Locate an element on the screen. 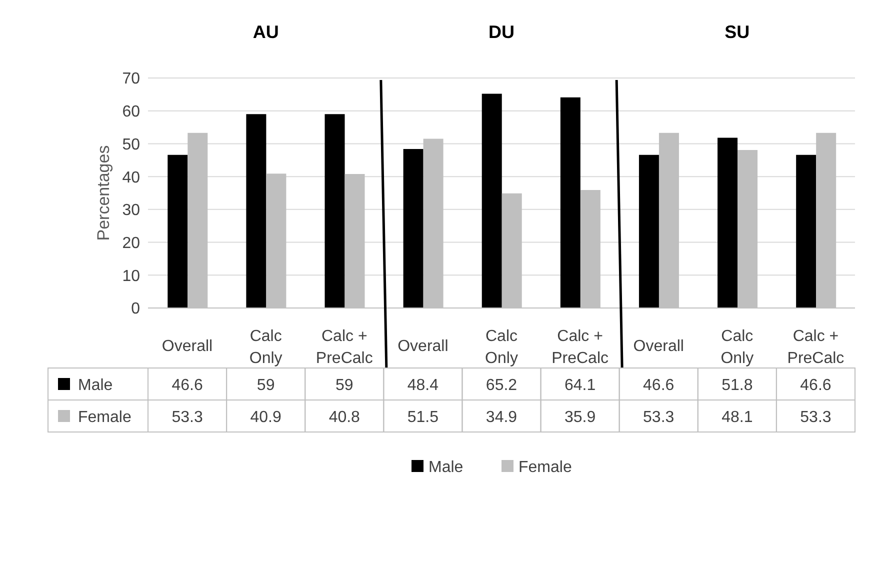 The image size is (870, 569). text: Female is located at coordinates (545, 467).